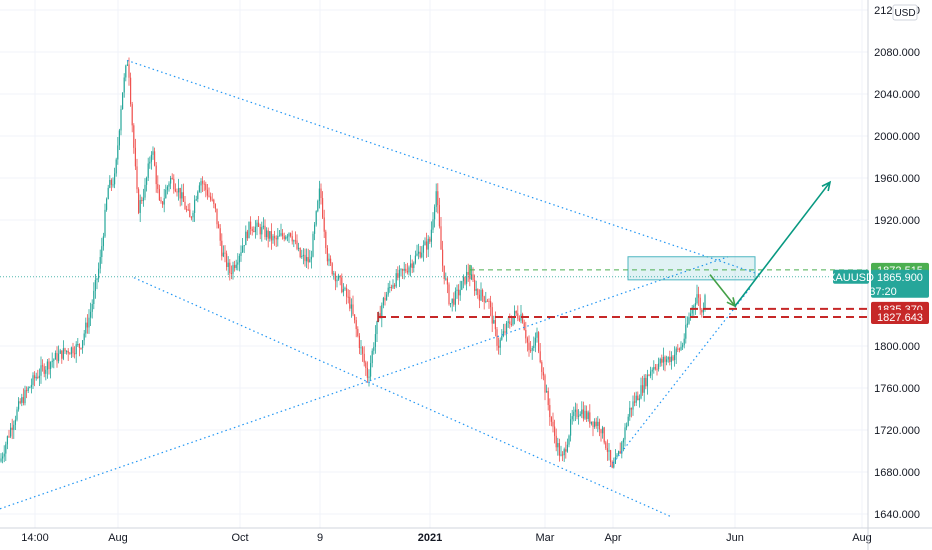 Image resolution: width=932 pixels, height=550 pixels. What do you see at coordinates (320, 538) in the screenshot?
I see `x-tick-label: 9` at bounding box center [320, 538].